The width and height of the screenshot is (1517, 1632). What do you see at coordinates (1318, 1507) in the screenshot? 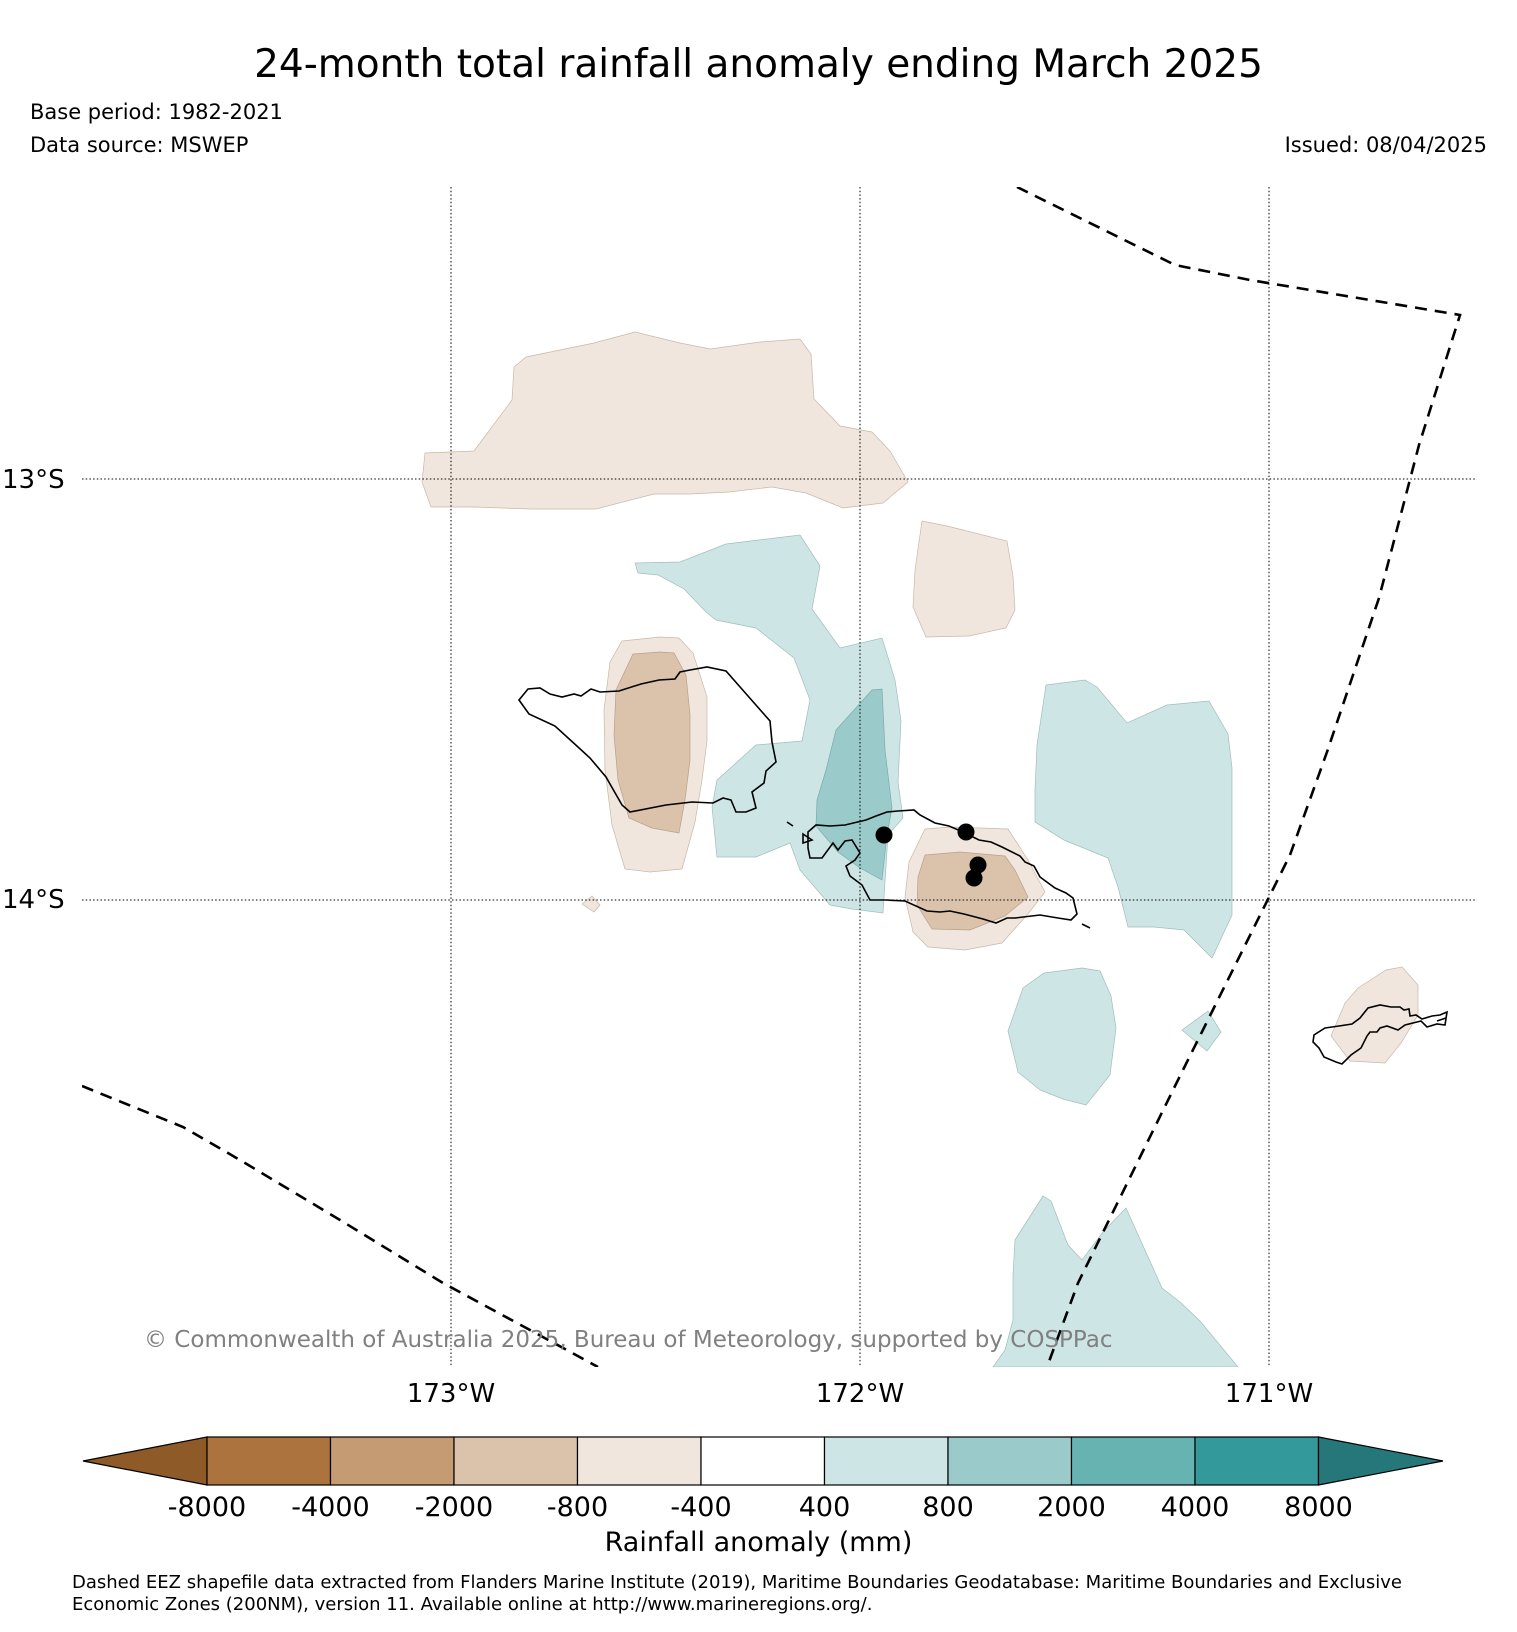
I see `colorbar-tick-label: 8000` at bounding box center [1318, 1507].